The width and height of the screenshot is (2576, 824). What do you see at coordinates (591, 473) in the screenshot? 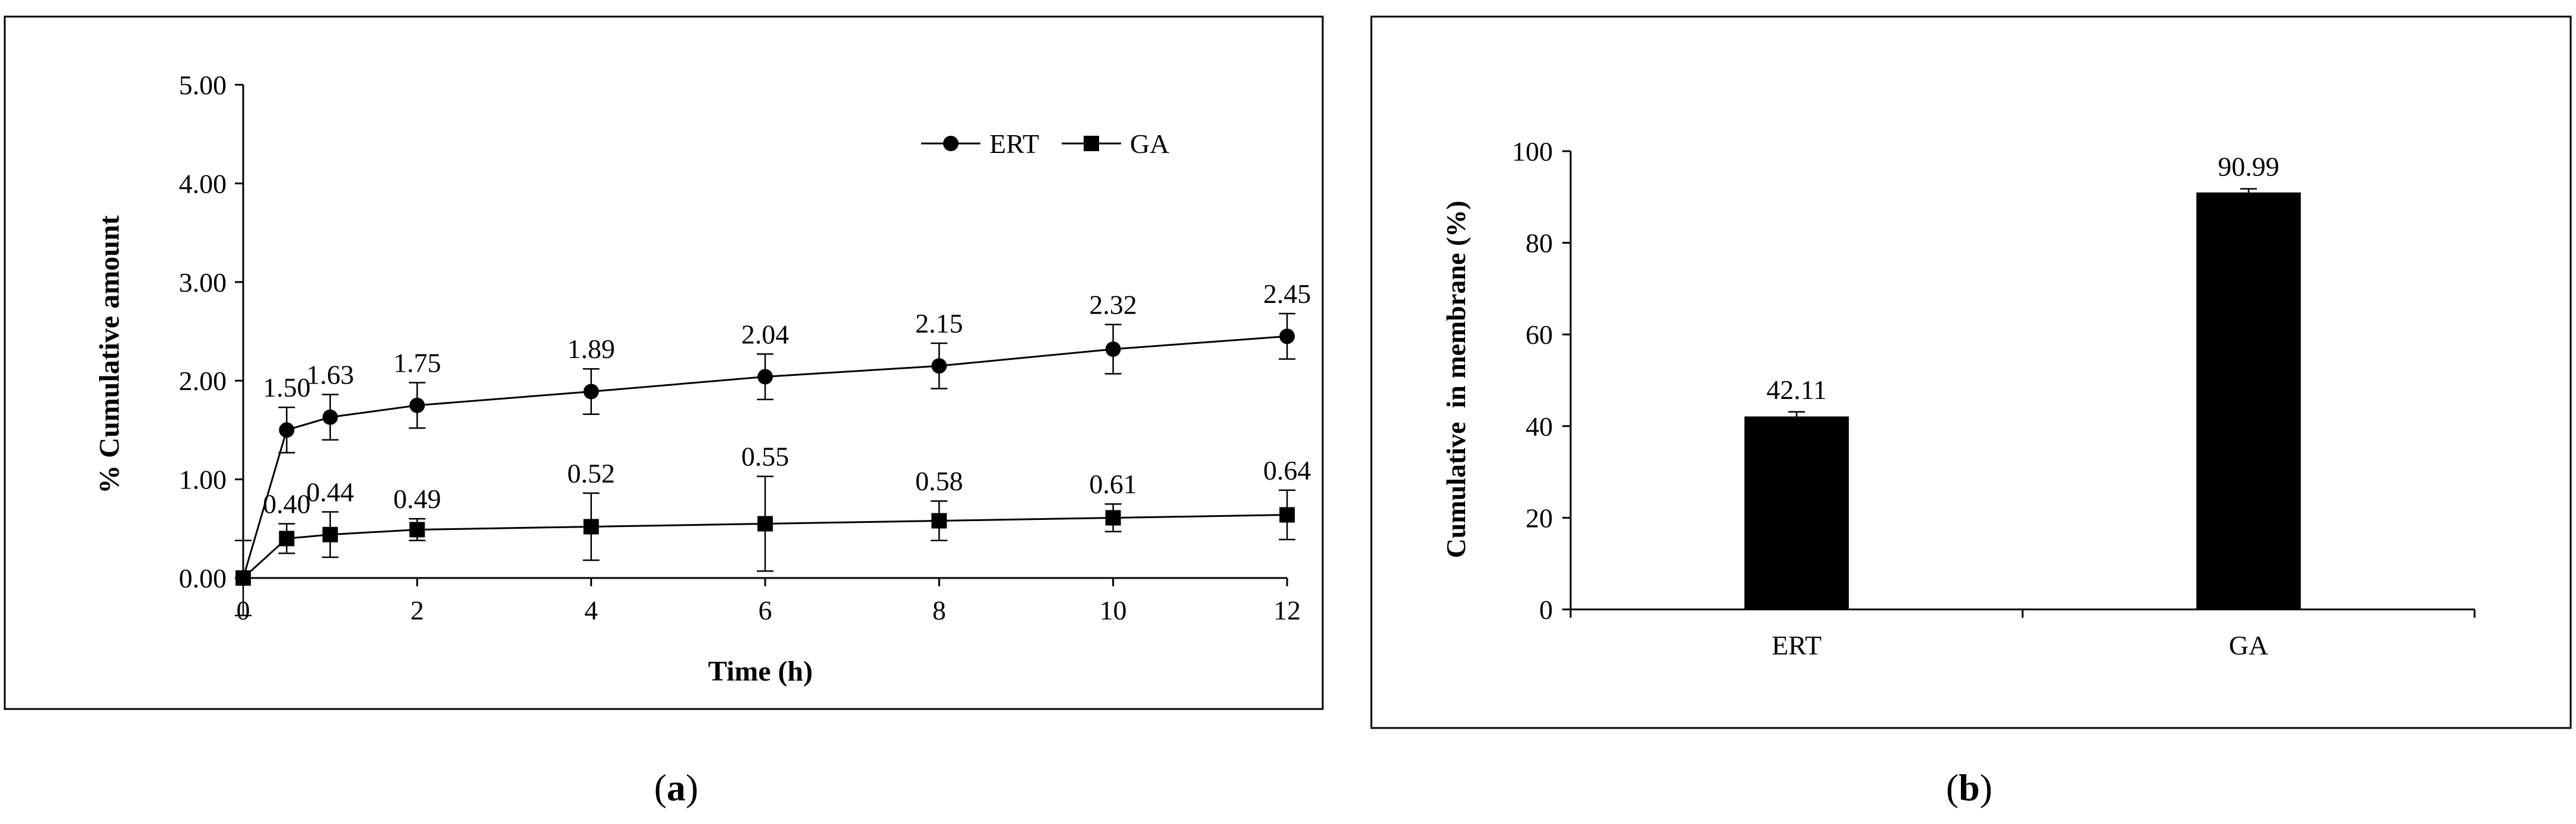
I see `data-label-ga: 0.52` at bounding box center [591, 473].